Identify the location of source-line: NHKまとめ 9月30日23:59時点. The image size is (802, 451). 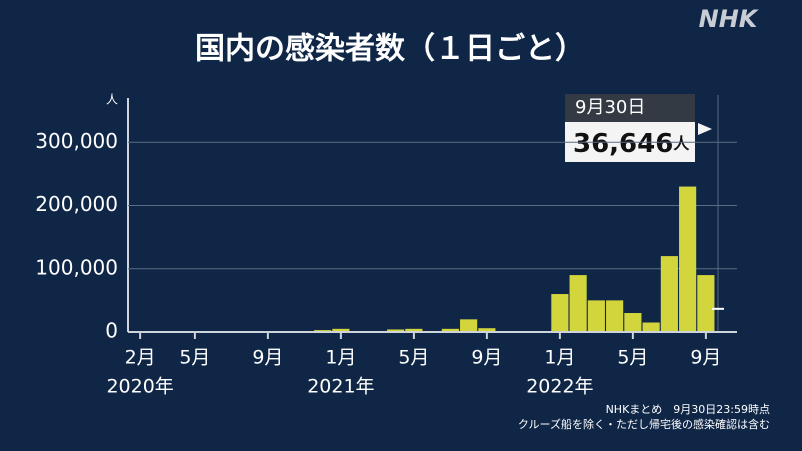
(688, 409).